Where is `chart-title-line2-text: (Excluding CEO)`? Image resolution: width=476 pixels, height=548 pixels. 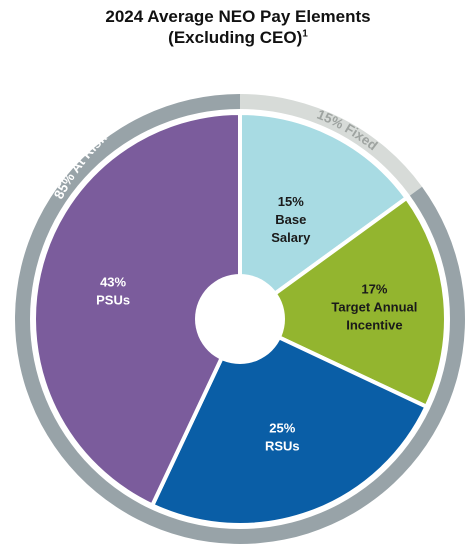
chart-title-line2-text: (Excluding CEO) is located at coordinates (235, 37).